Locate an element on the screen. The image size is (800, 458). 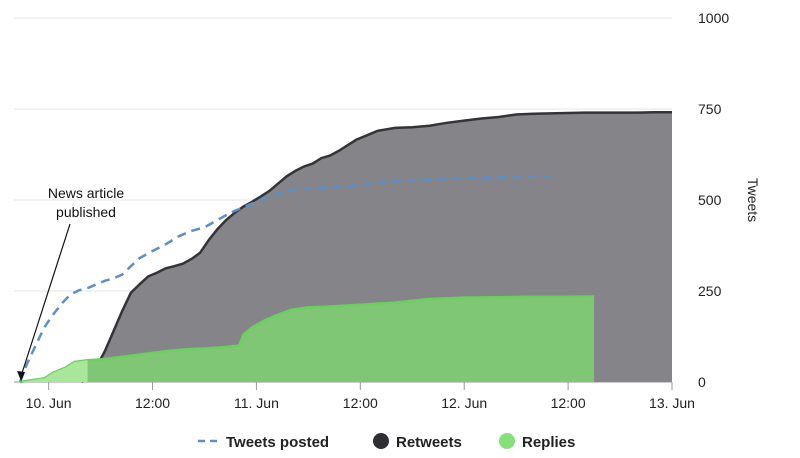
legend-item-replies: Replies is located at coordinates (537, 442).